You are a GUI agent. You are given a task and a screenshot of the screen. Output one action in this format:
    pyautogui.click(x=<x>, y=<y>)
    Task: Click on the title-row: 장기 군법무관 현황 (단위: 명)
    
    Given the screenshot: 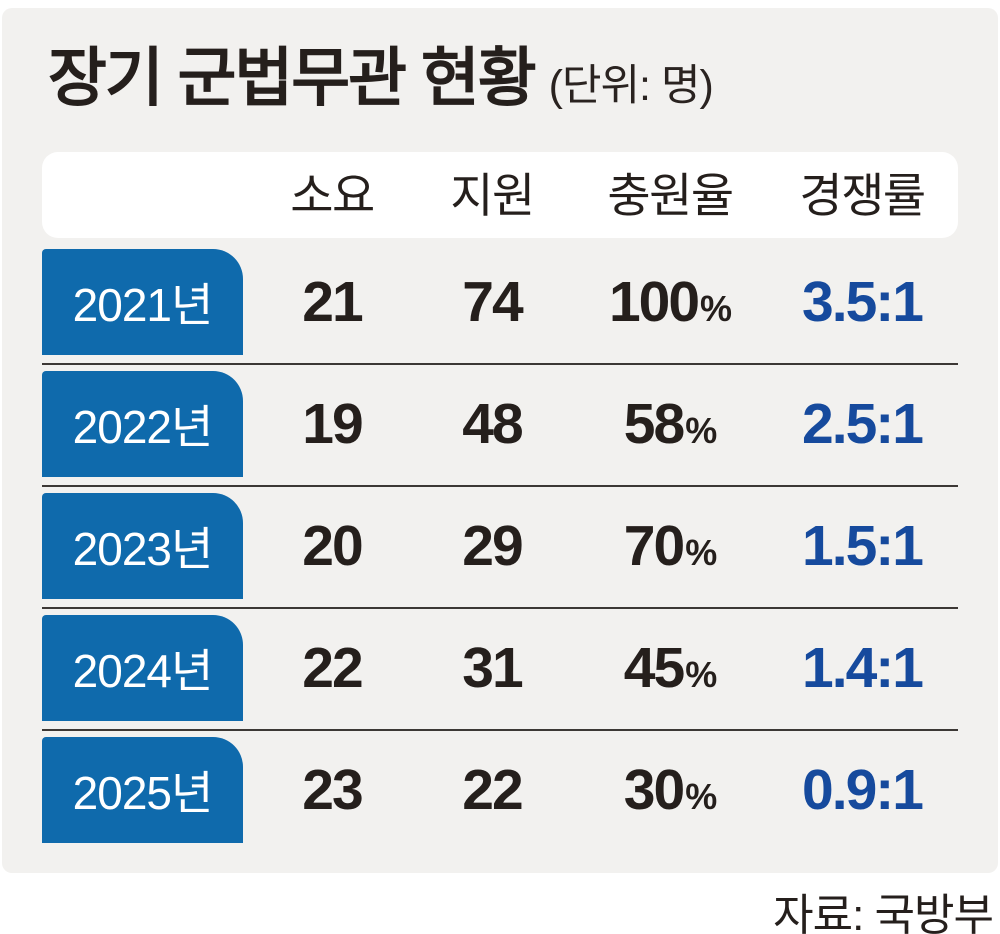 What is the action you would take?
    pyautogui.click(x=381, y=78)
    